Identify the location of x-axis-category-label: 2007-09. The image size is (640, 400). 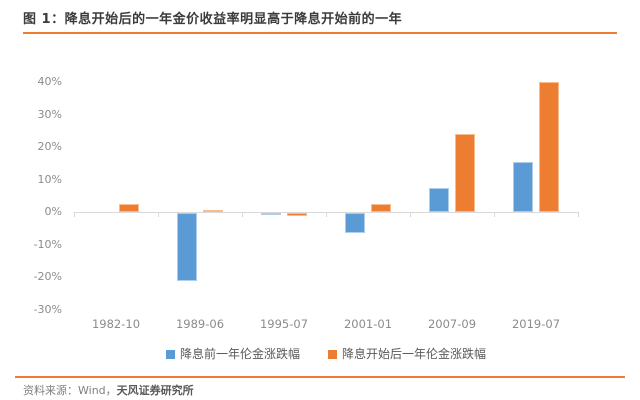
(452, 324).